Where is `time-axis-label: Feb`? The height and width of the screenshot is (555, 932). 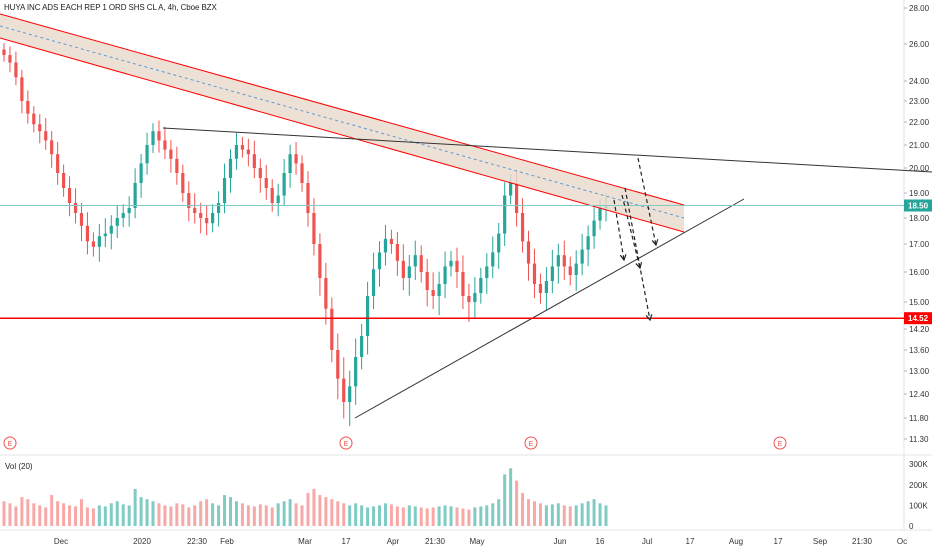 time-axis-label: Feb is located at coordinates (227, 541).